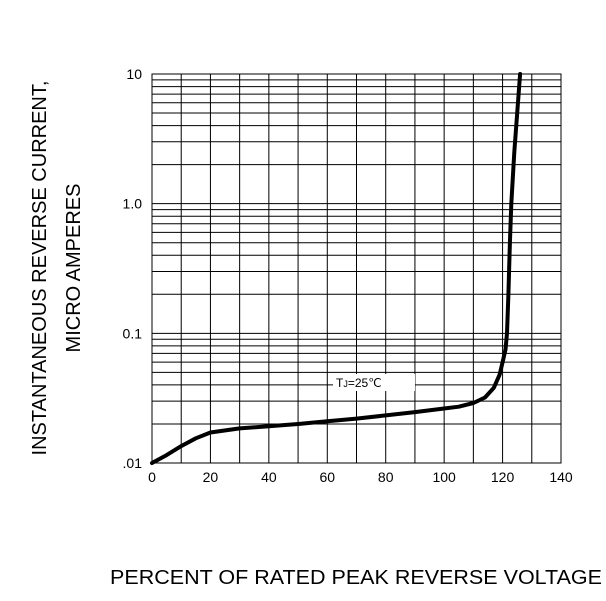  Describe the element at coordinates (269, 477) in the screenshot. I see `x-tick-label: 40` at that location.